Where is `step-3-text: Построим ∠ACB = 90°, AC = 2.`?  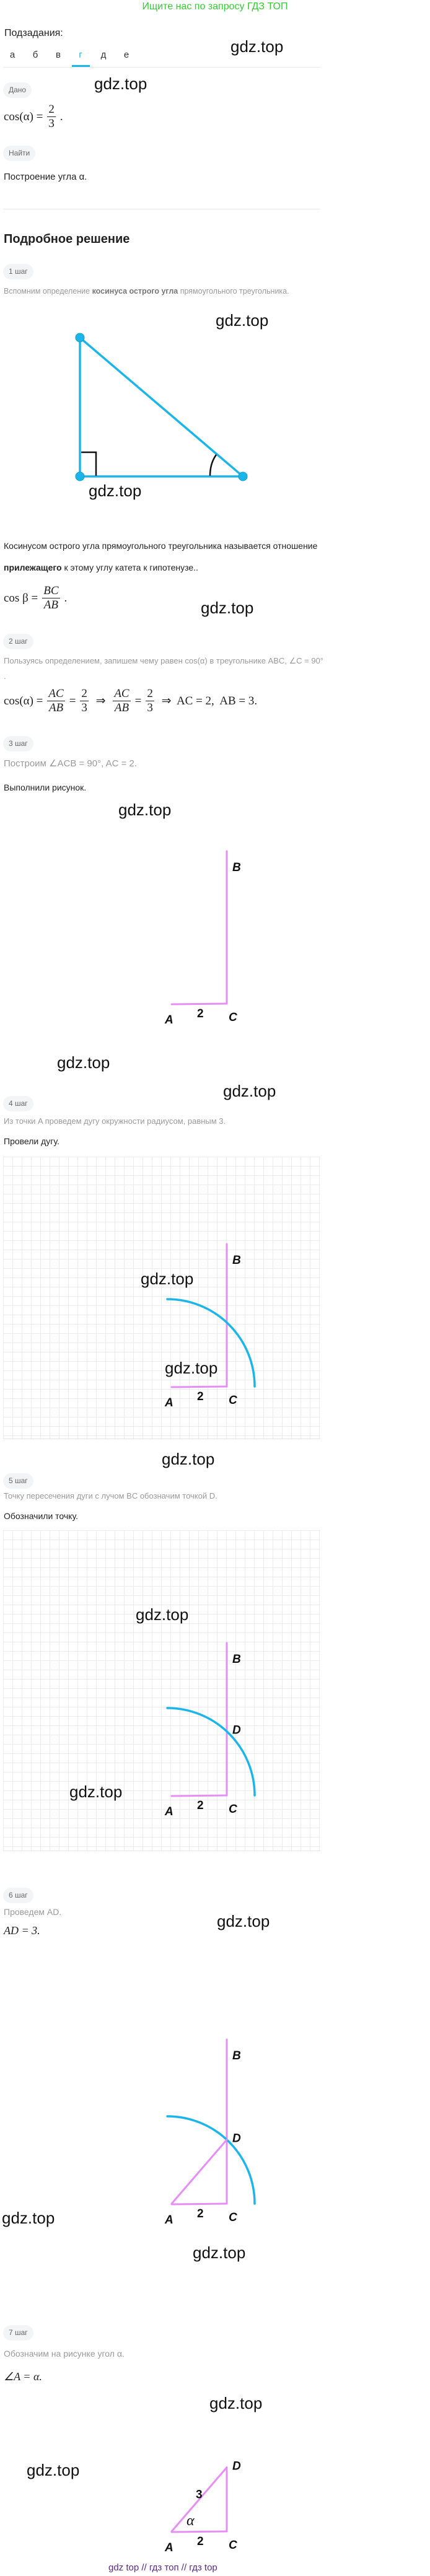
step-3-text: Построим ∠ACB = 90°, AC = 2. is located at coordinates (71, 763).